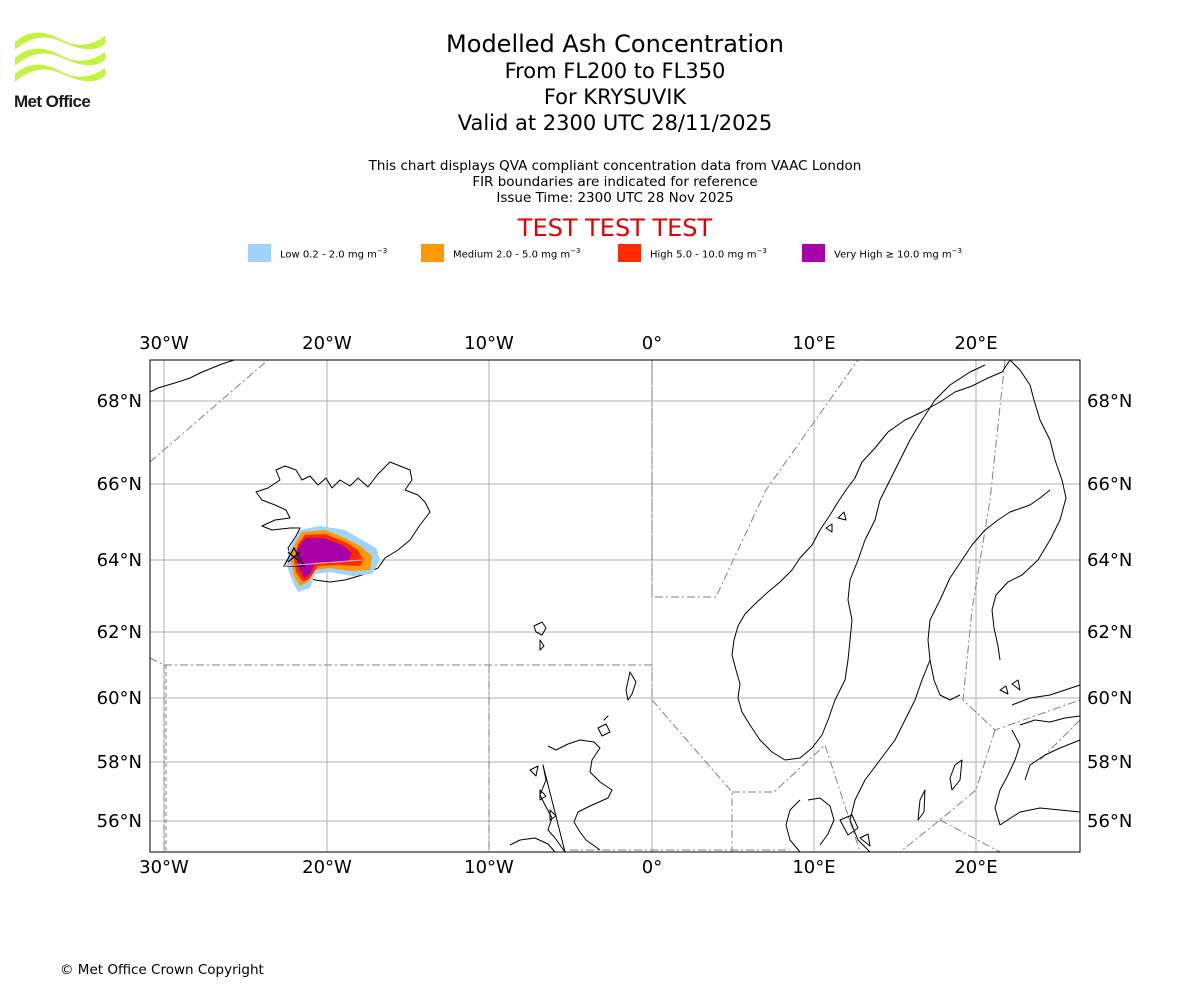 The image size is (1200, 1000). I want to click on legend-swatch-low, so click(259, 253).